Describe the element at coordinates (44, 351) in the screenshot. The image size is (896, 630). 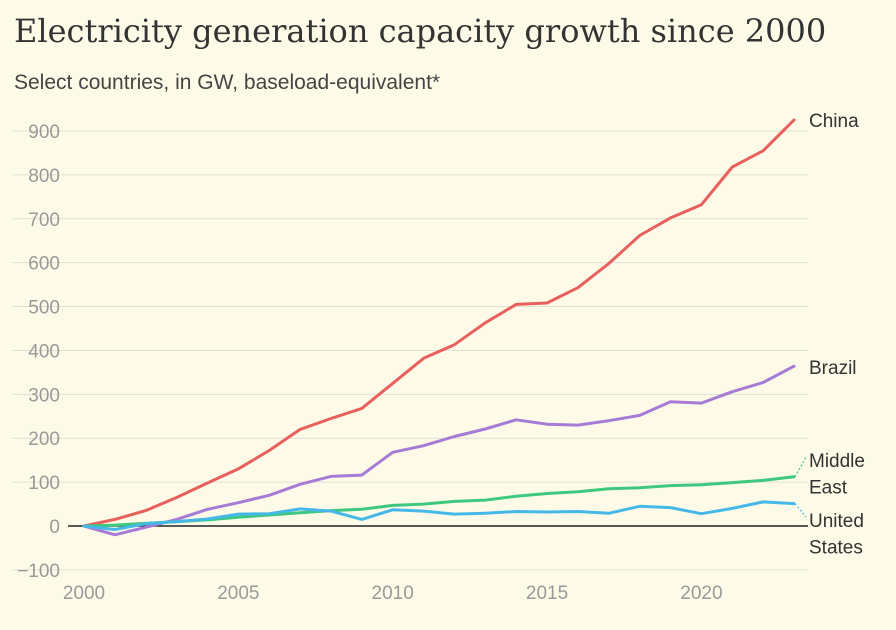
I see `y-tick-label: 400` at that location.